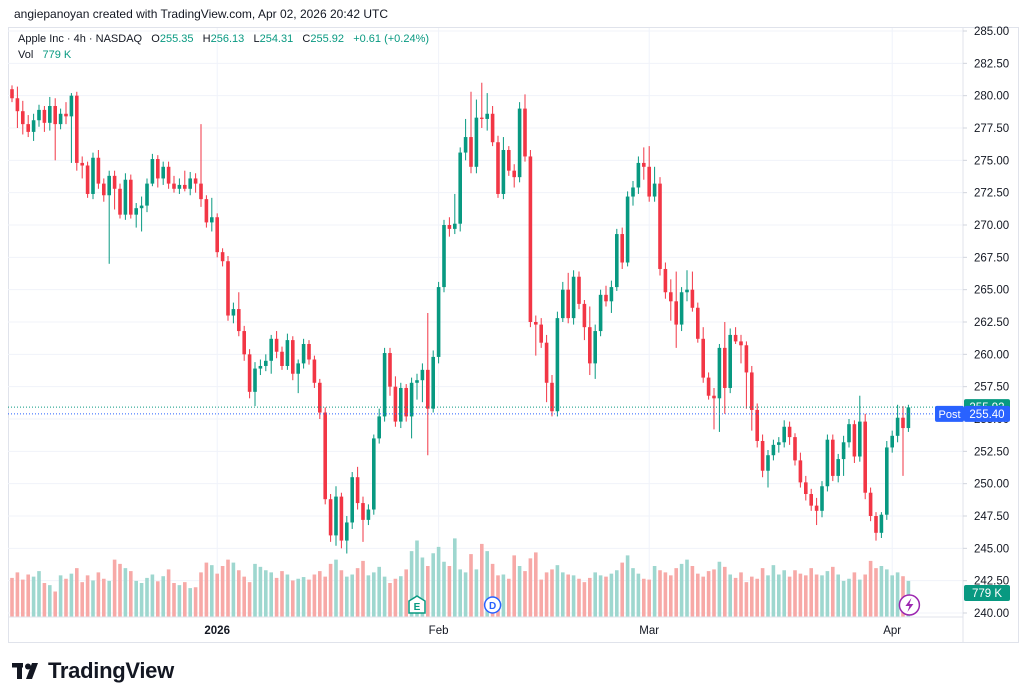 This screenshot has height=699, width=1024. What do you see at coordinates (991, 549) in the screenshot?
I see `price-axis-label: 245.00` at bounding box center [991, 549].